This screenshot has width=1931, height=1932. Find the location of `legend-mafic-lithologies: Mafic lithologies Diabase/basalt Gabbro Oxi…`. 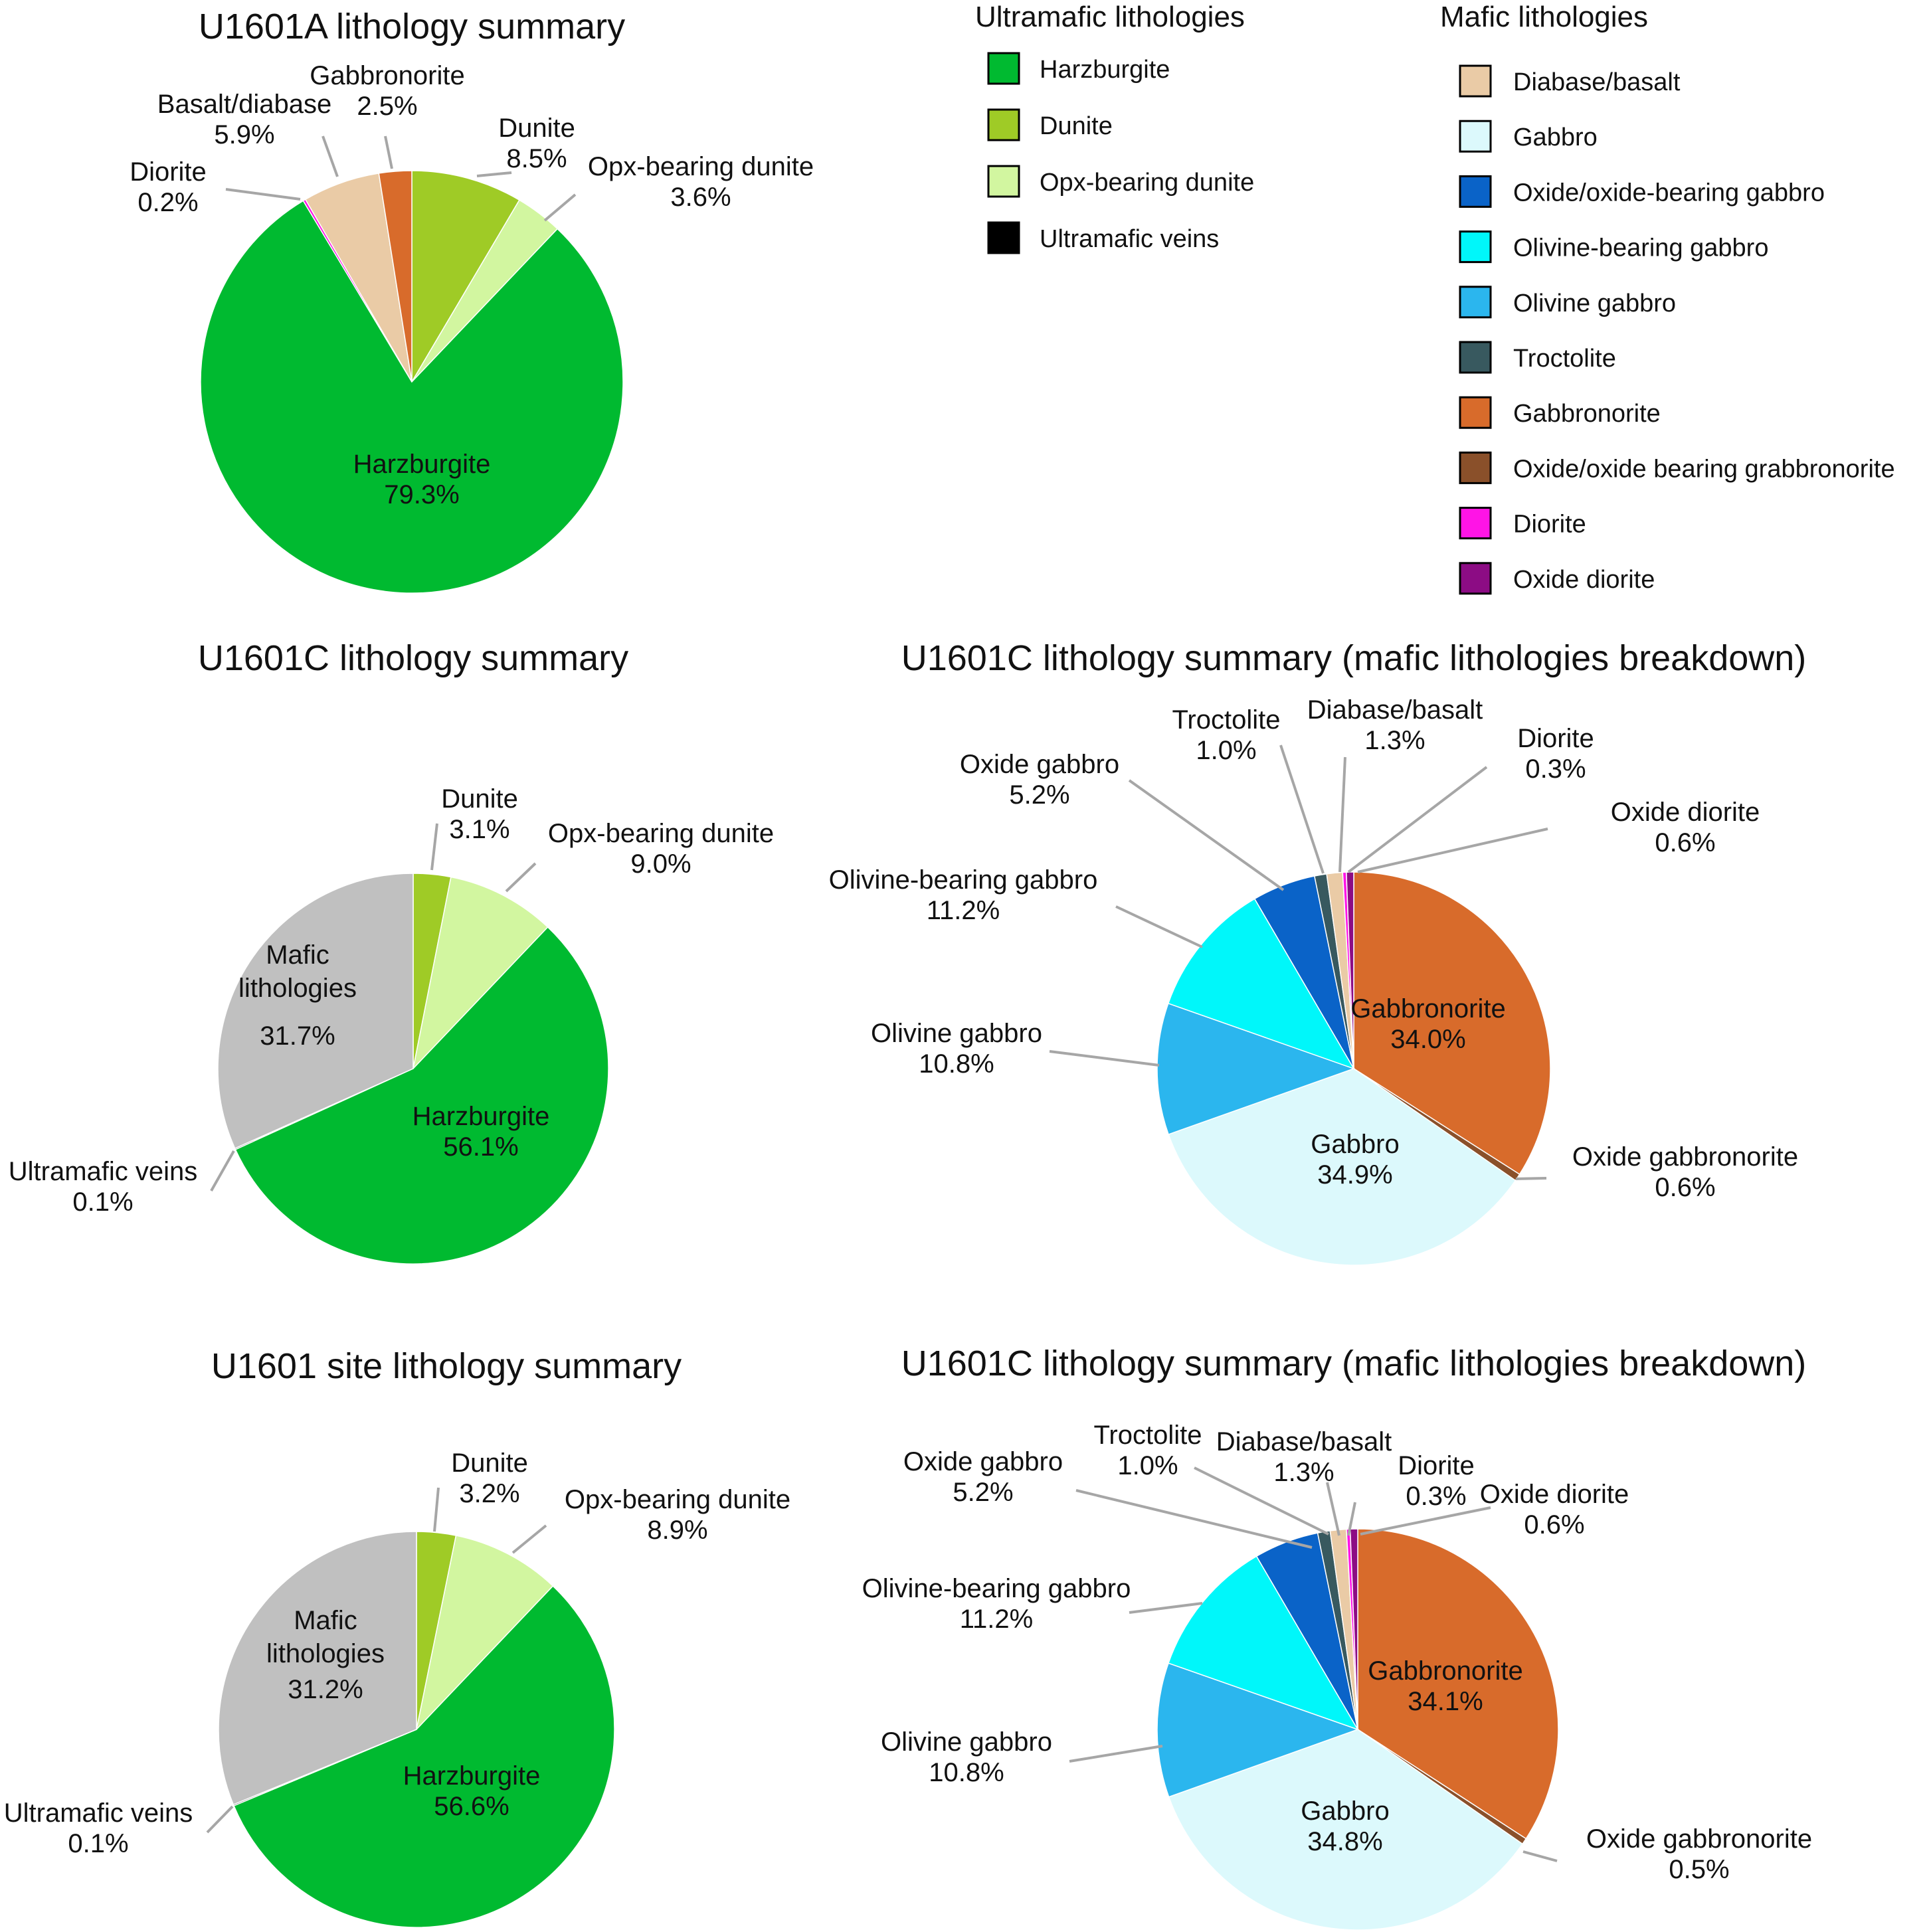

legend-mafic-lithologies: Mafic lithologies Diabase/basalt Gabbro Oxi… is located at coordinates (1667, 298).